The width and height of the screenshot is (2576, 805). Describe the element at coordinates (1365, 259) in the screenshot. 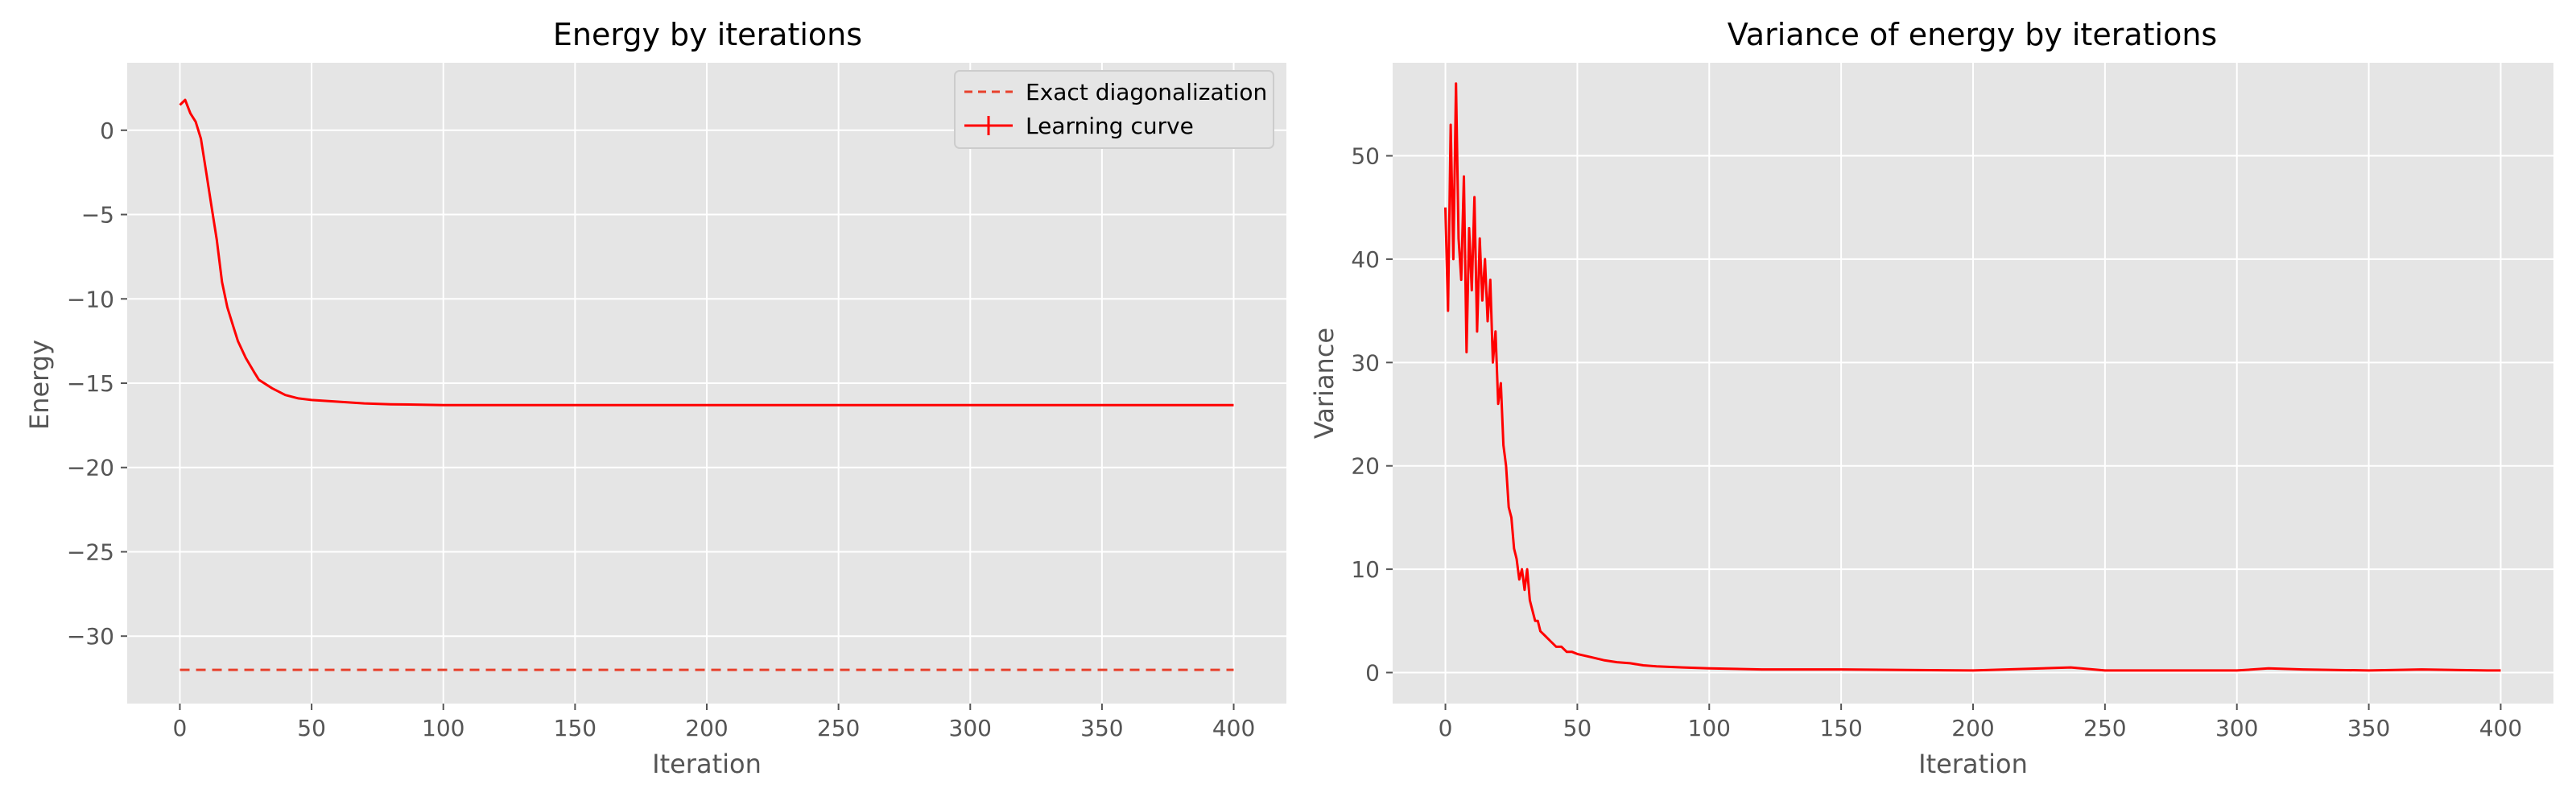

I see `variance-y-tick-label: 40` at that location.